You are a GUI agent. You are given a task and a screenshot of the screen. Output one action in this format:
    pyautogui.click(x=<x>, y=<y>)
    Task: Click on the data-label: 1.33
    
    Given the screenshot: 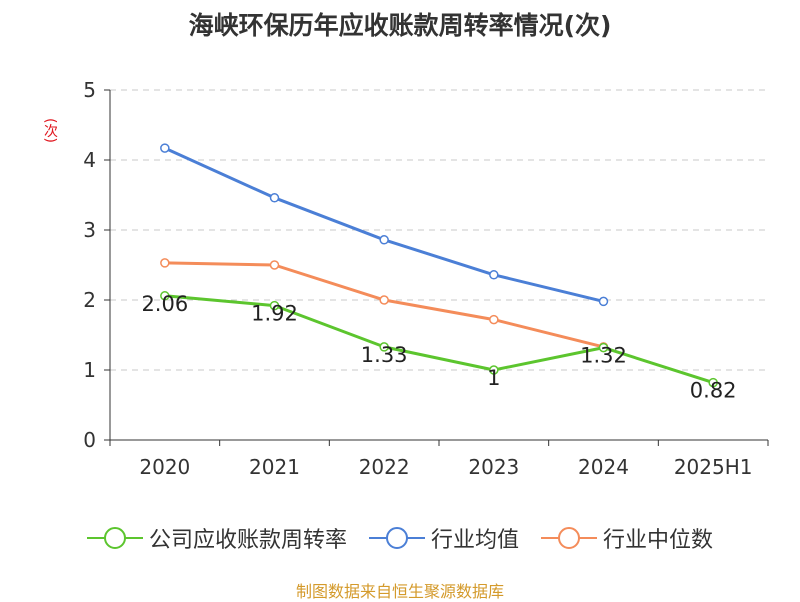 What is the action you would take?
    pyautogui.click(x=384, y=355)
    